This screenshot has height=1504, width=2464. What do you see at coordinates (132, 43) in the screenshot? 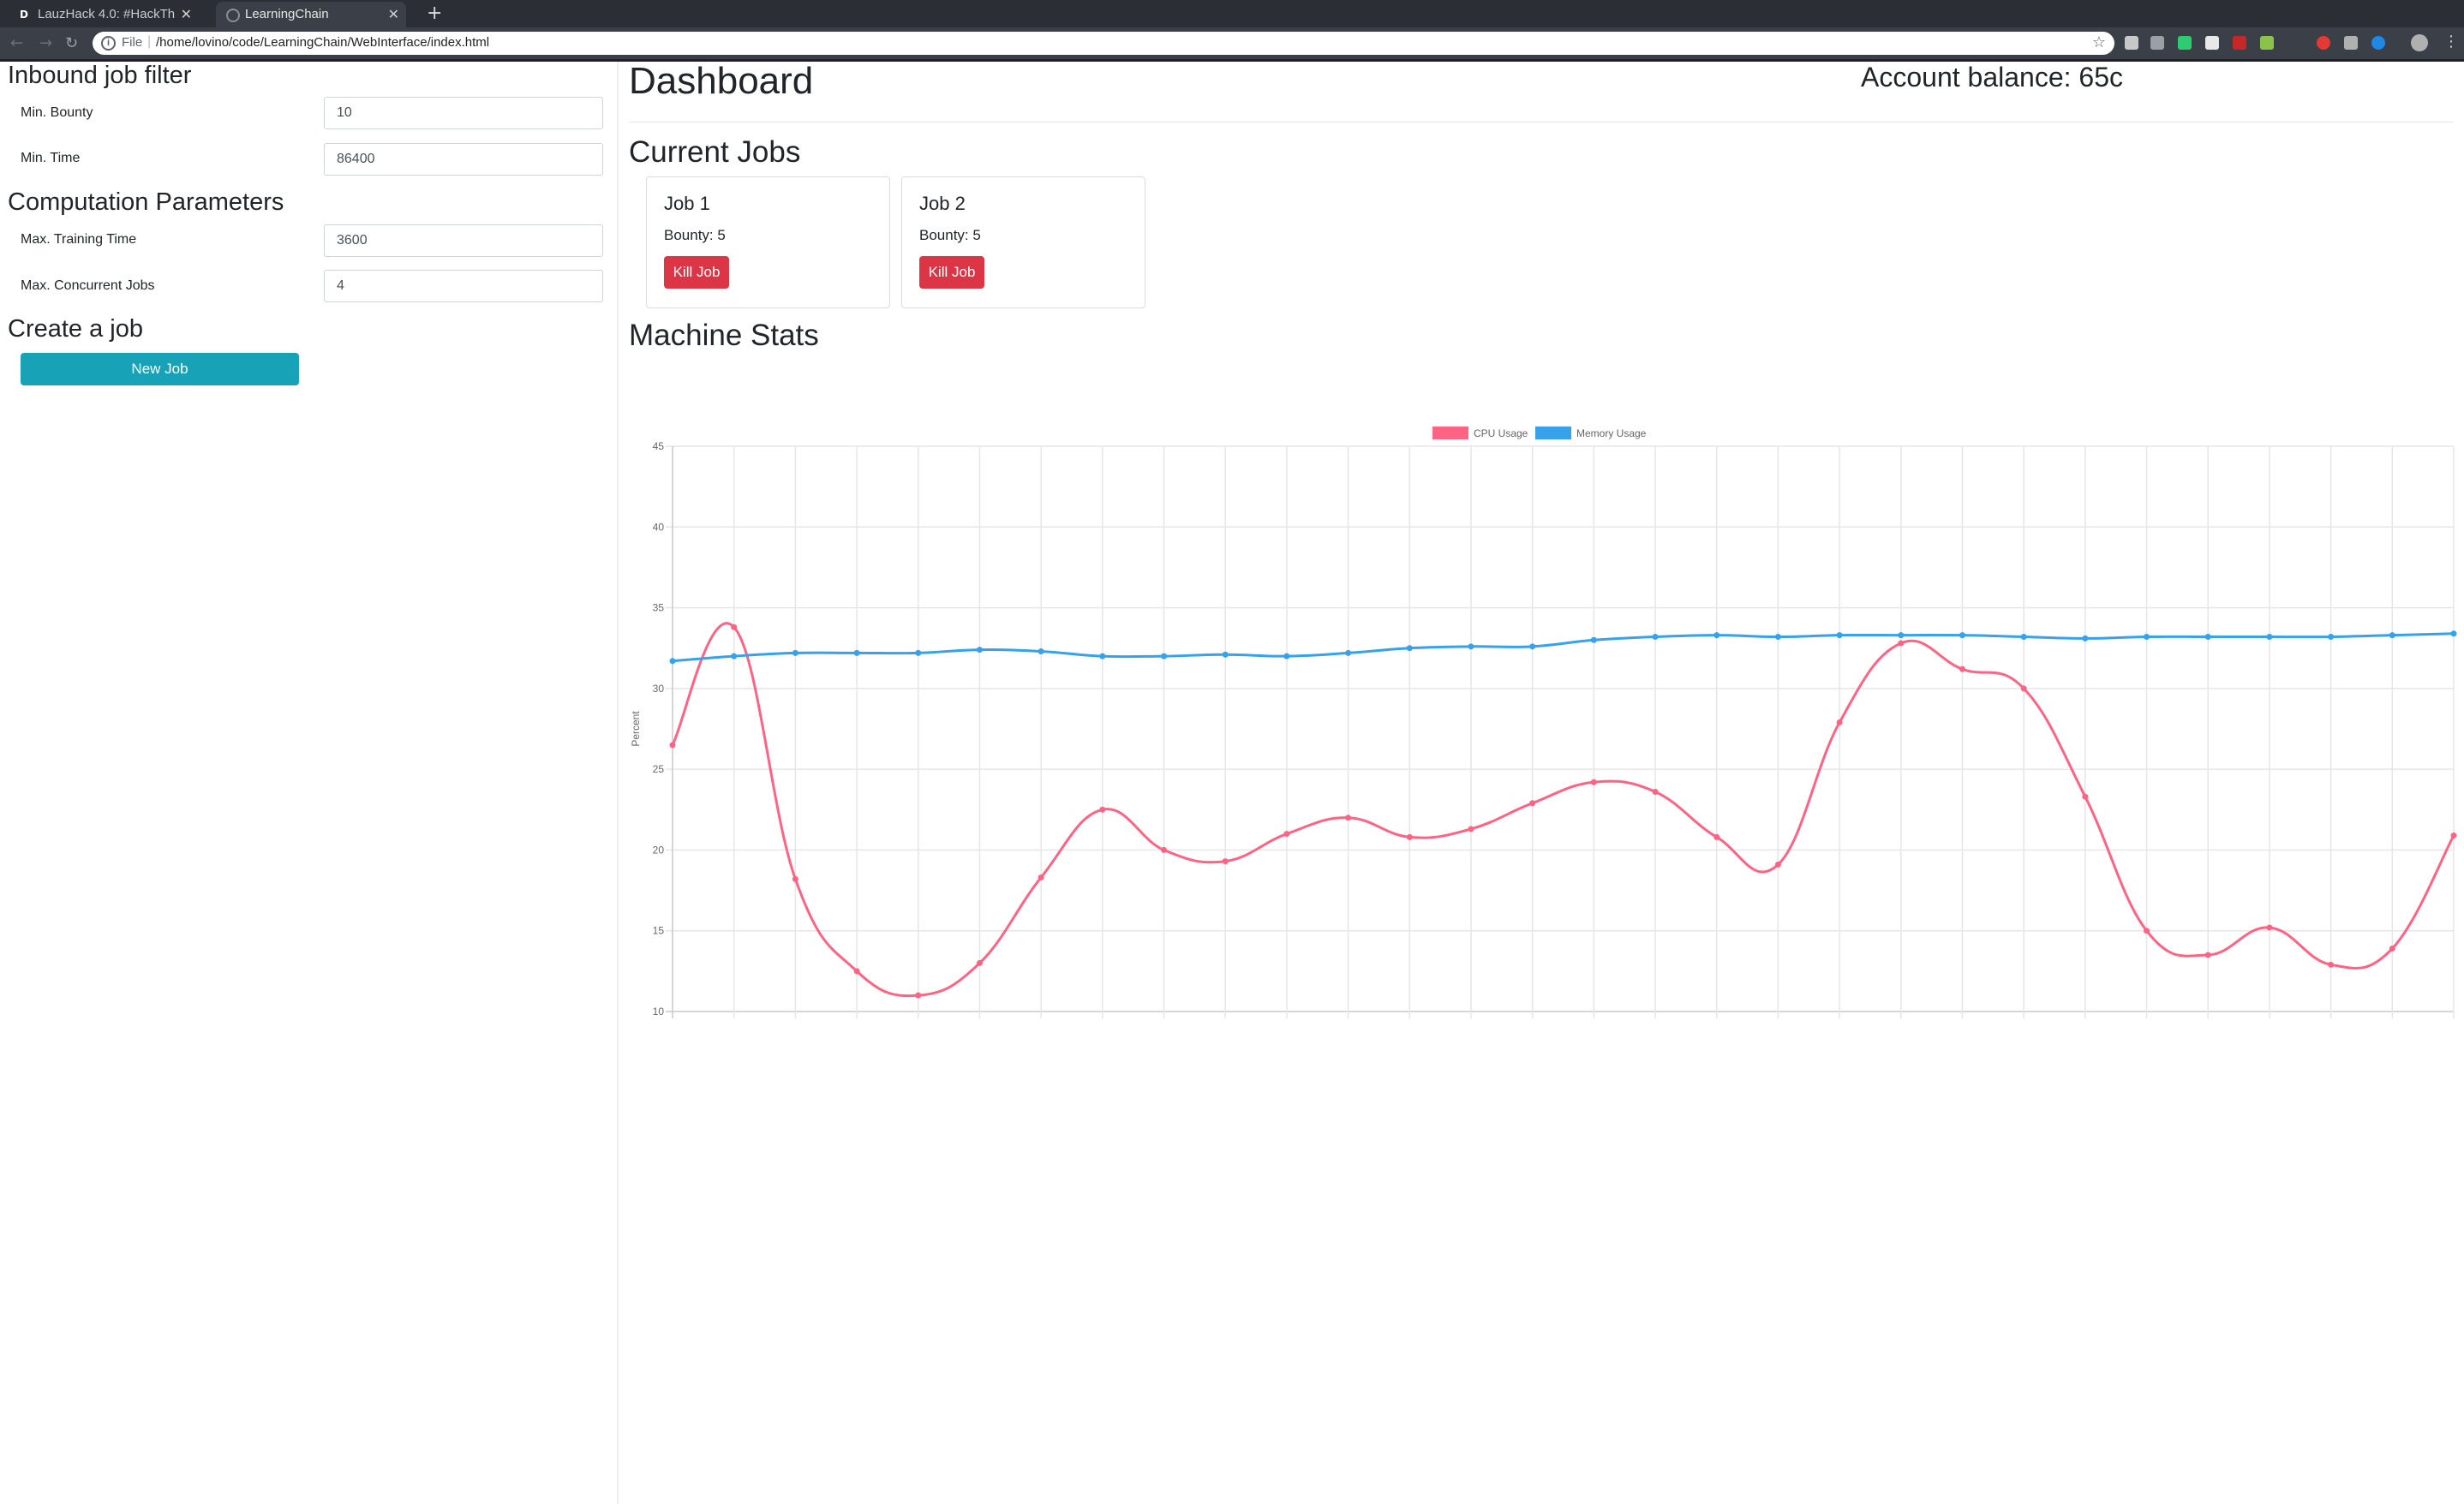
I see `url-scheme: File` at bounding box center [132, 43].